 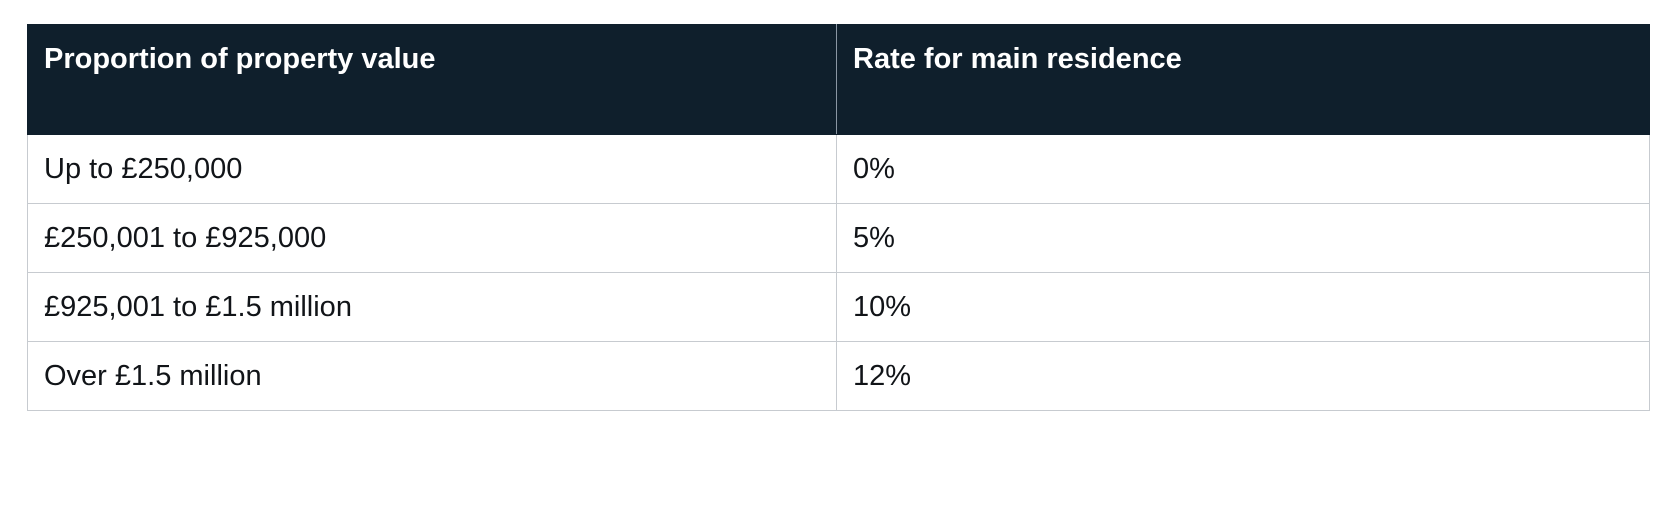 I want to click on rate-cell: 5%, so click(x=1243, y=238).